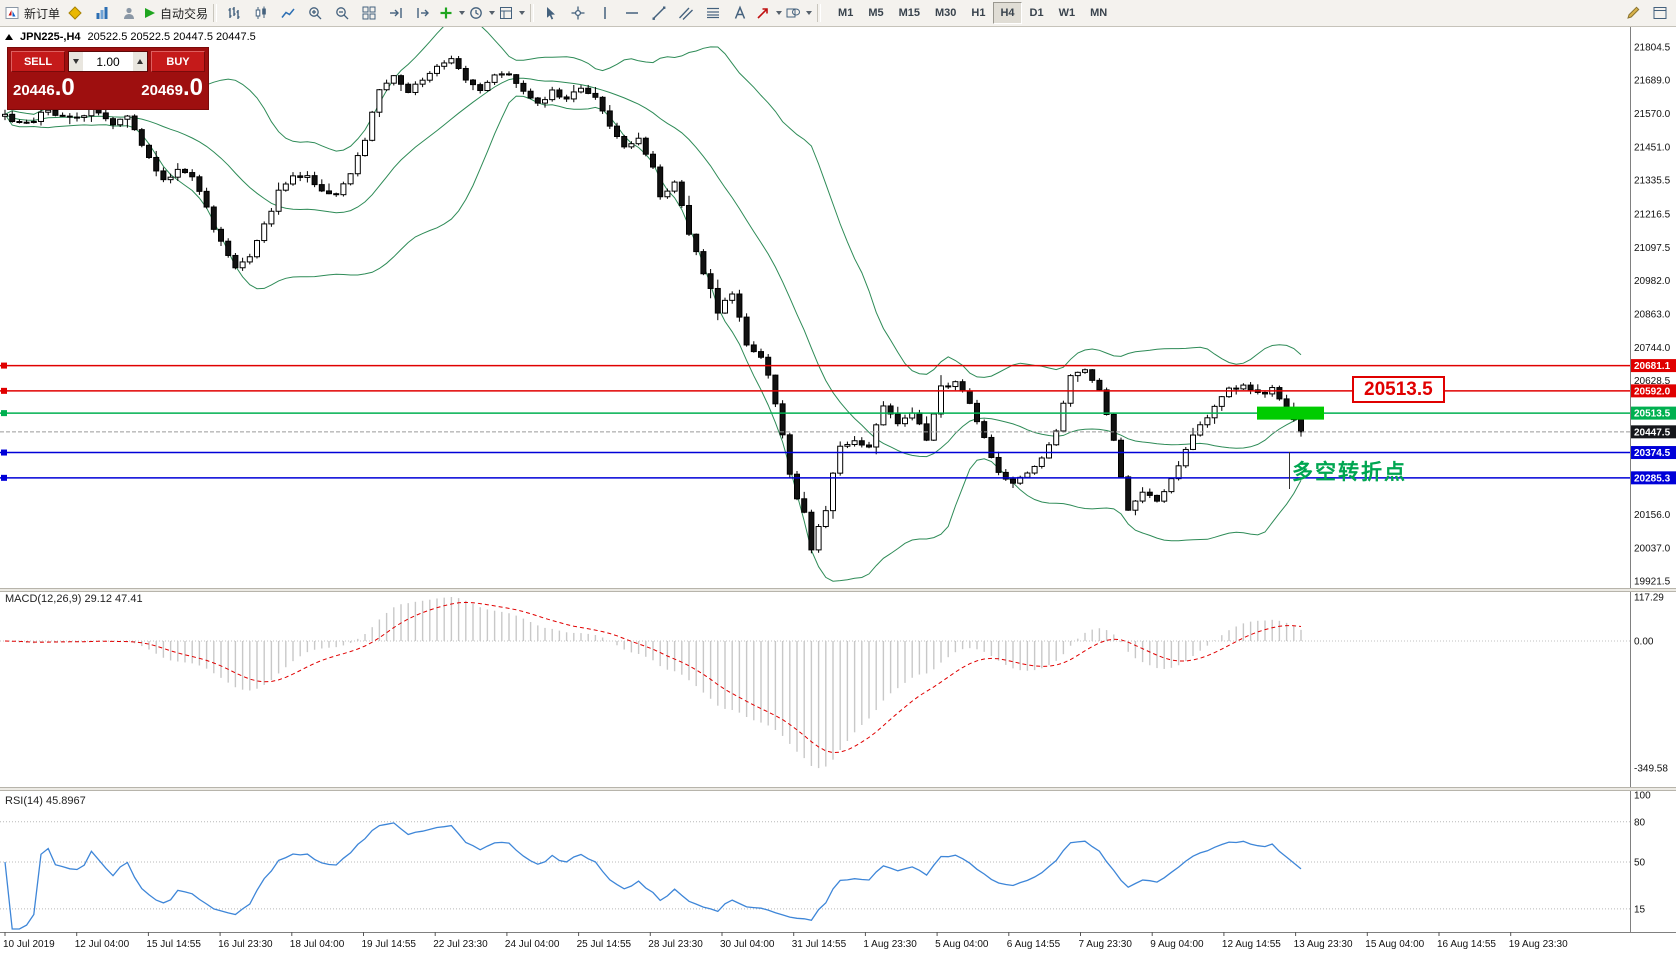  Describe the element at coordinates (342, 13) in the screenshot. I see `zoom-out-icon` at that location.